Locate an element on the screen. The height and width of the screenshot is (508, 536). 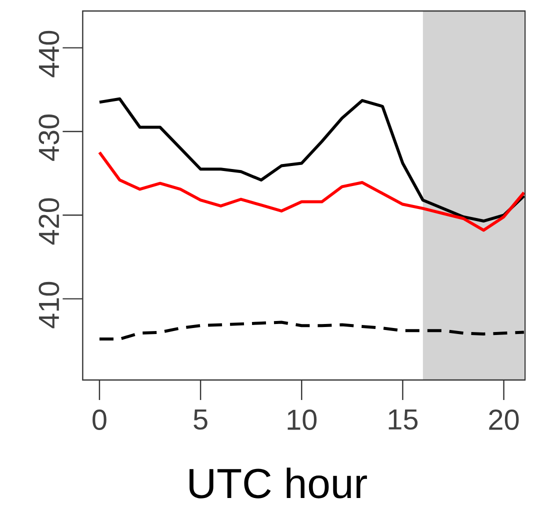
y-tick-label: 440 is located at coordinates (49, 54).